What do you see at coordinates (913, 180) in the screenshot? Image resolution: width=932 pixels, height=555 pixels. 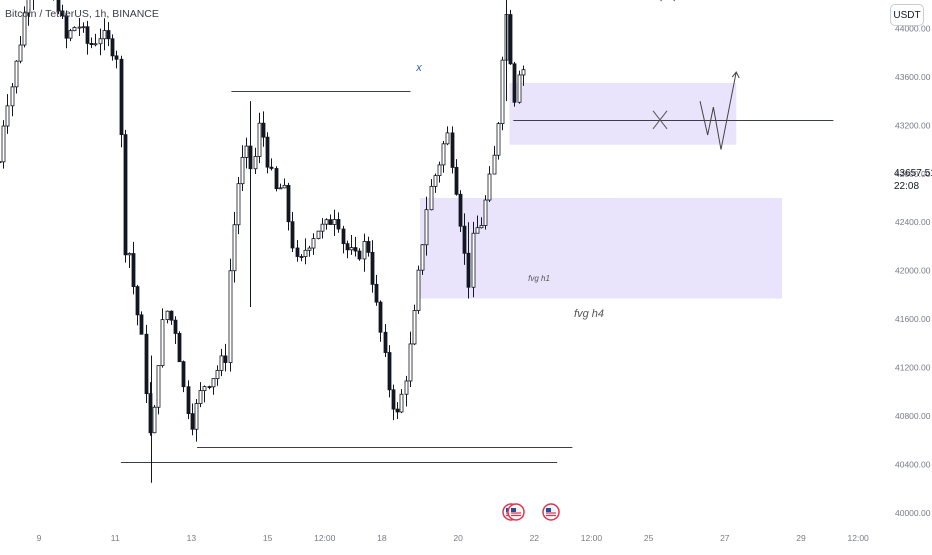 I see `price-tag: 43657.51 22:08` at bounding box center [913, 180].